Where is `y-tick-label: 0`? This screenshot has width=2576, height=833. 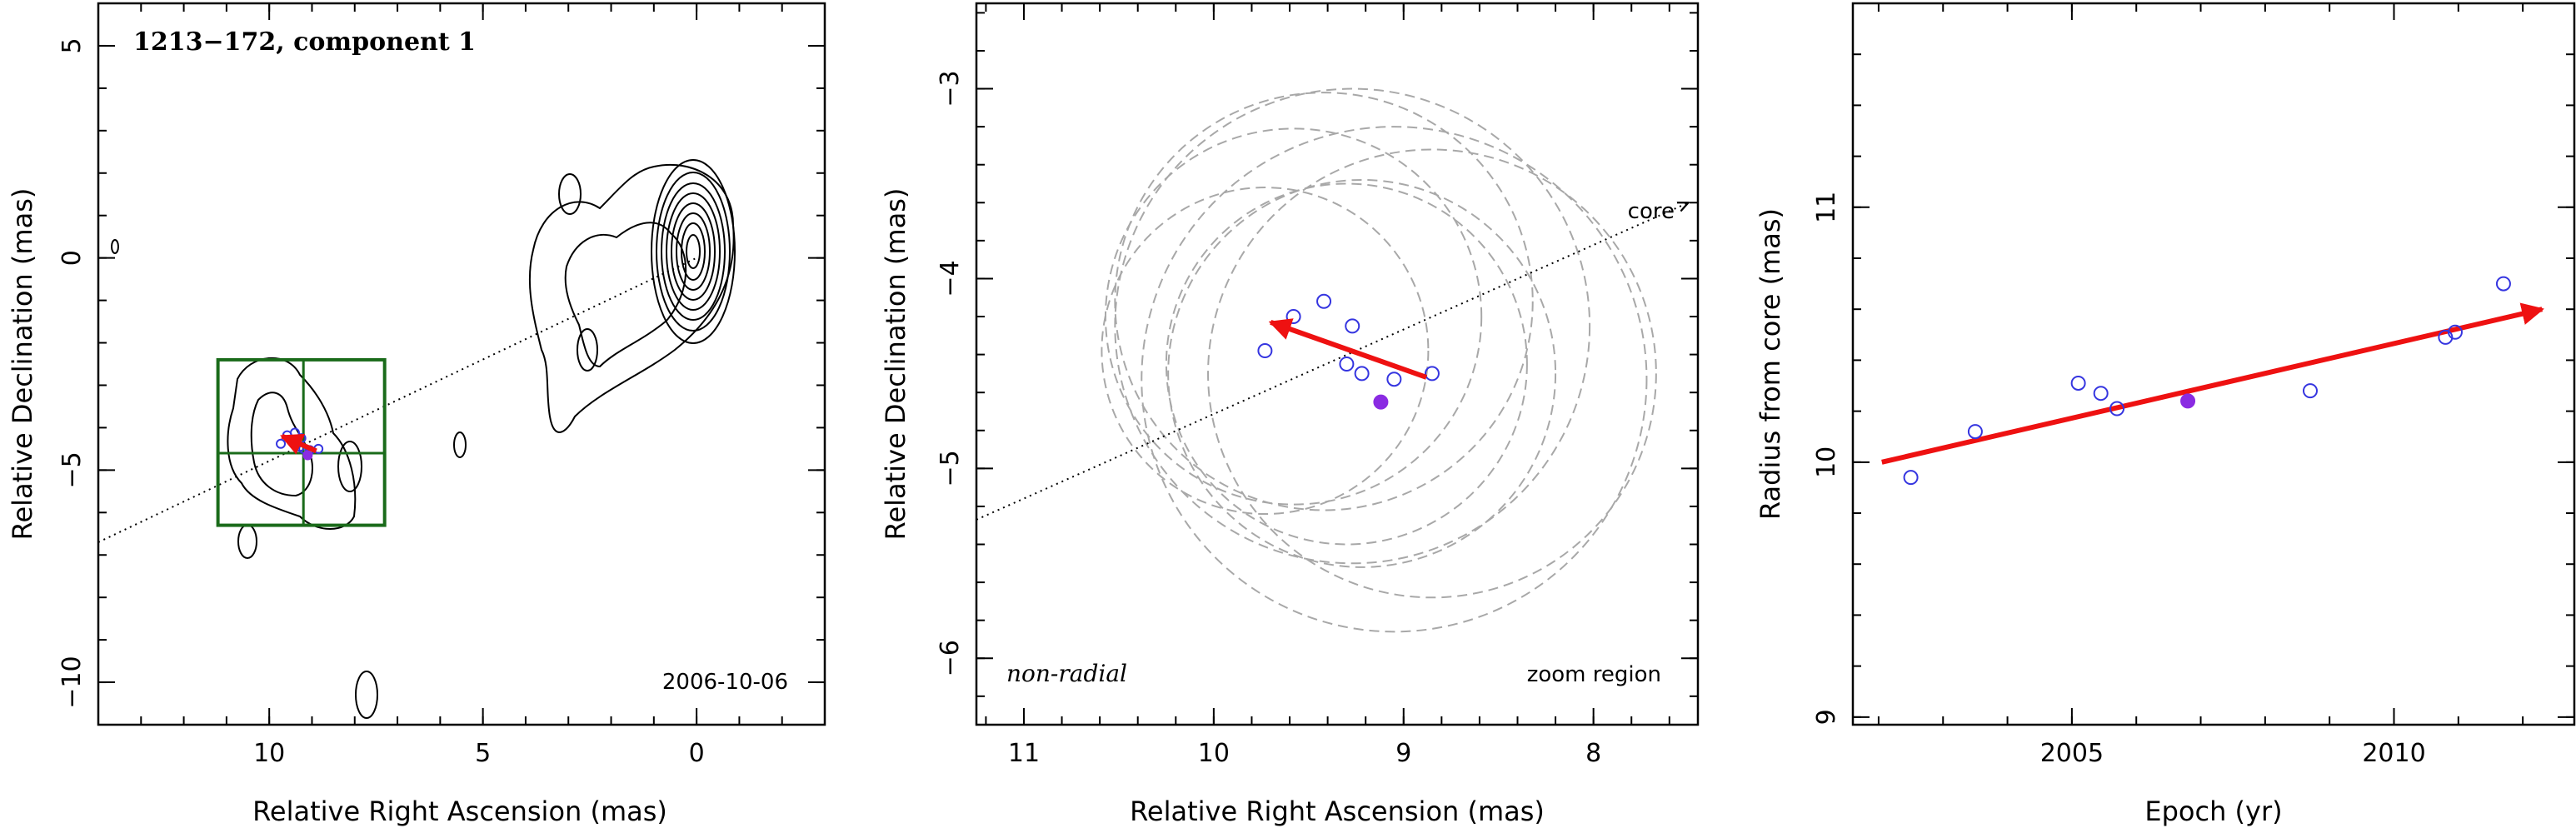
y-tick-label: 0 is located at coordinates (72, 258).